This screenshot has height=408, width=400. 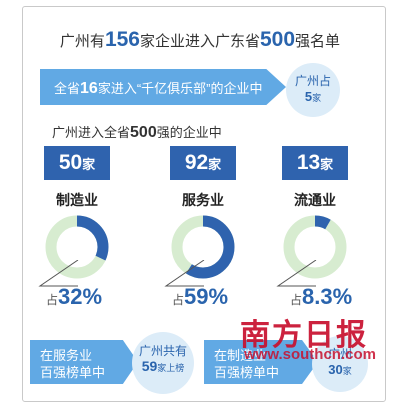 I want to click on bottom-left-badge: 广州共有 59家上榜, so click(x=163, y=363).